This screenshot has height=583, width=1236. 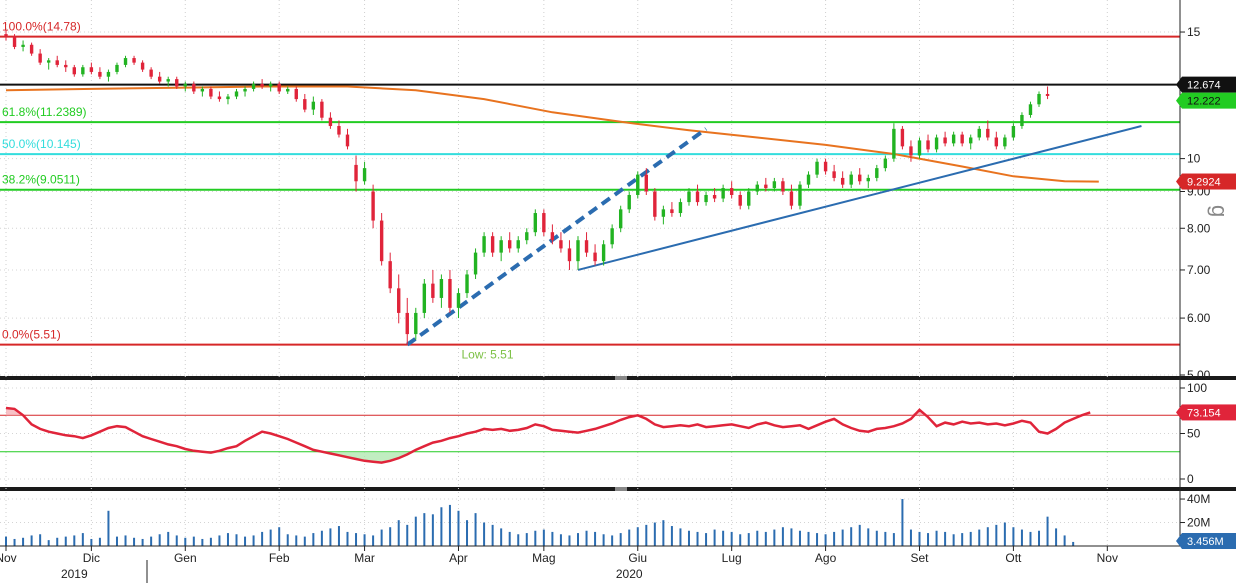 What do you see at coordinates (1219, 211) in the screenshot?
I see `side-label: g` at bounding box center [1219, 211].